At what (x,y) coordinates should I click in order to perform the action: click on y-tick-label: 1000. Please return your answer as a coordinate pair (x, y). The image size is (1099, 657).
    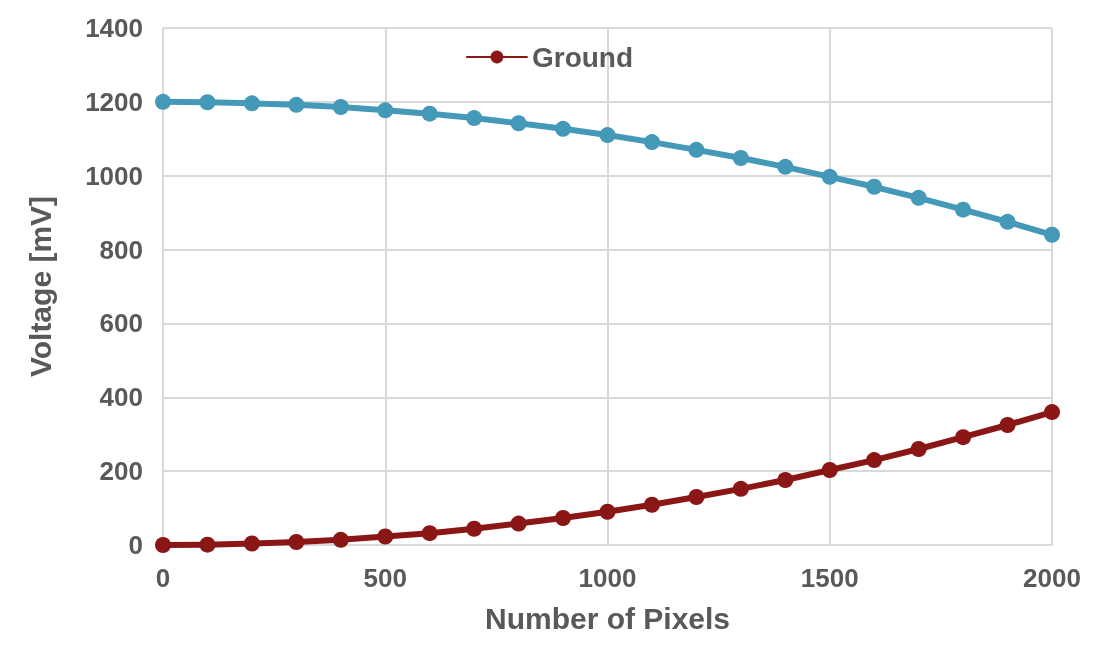
    Looking at the image, I should click on (114, 175).